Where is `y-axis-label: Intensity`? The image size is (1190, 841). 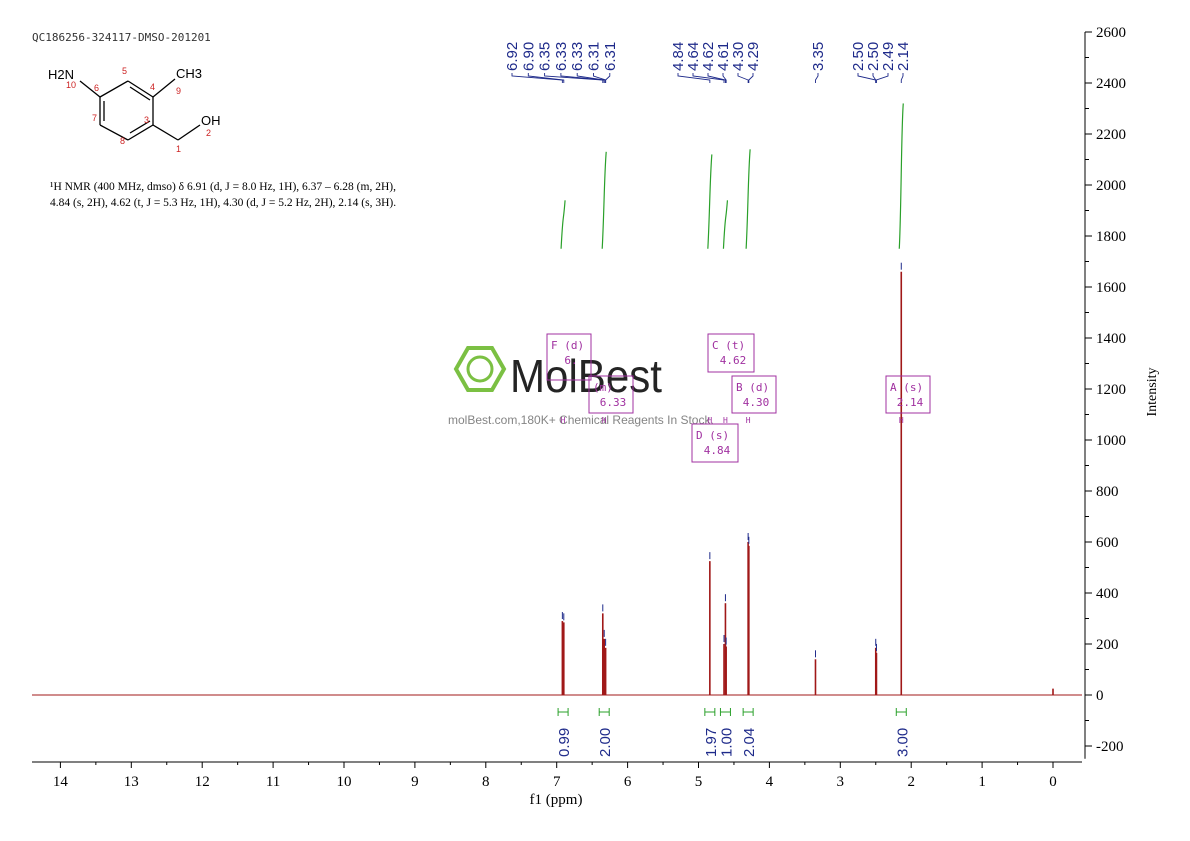 y-axis-label: Intensity is located at coordinates (1152, 392).